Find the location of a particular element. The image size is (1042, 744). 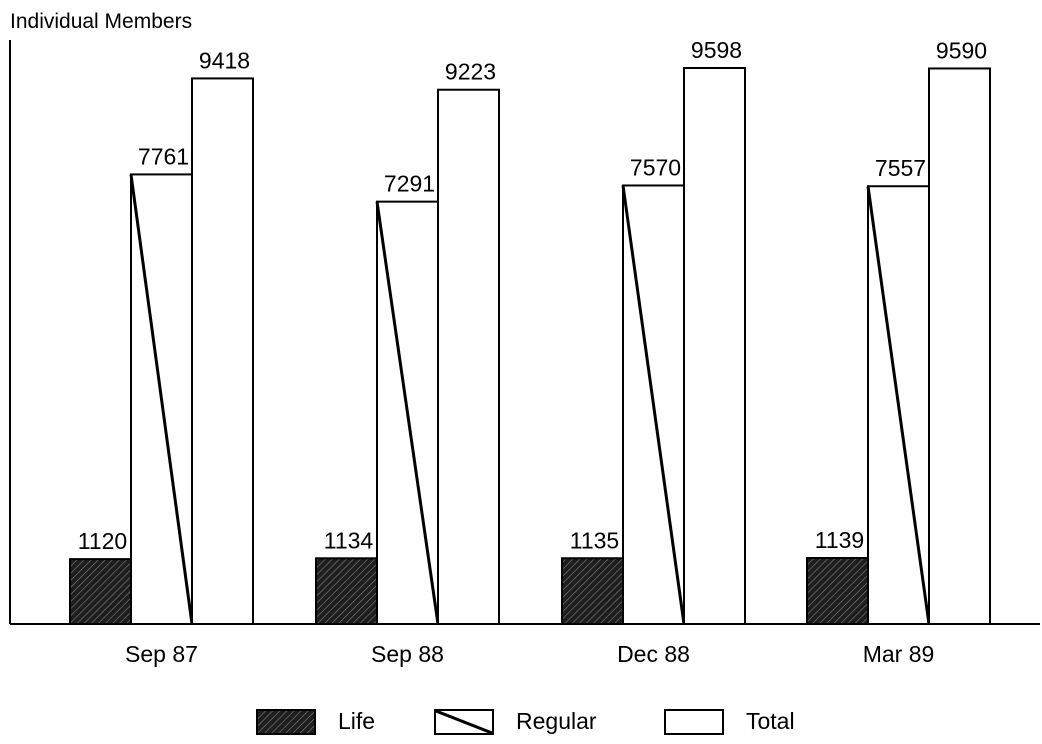

data-label-regular-1: 7761 is located at coordinates (163, 156).